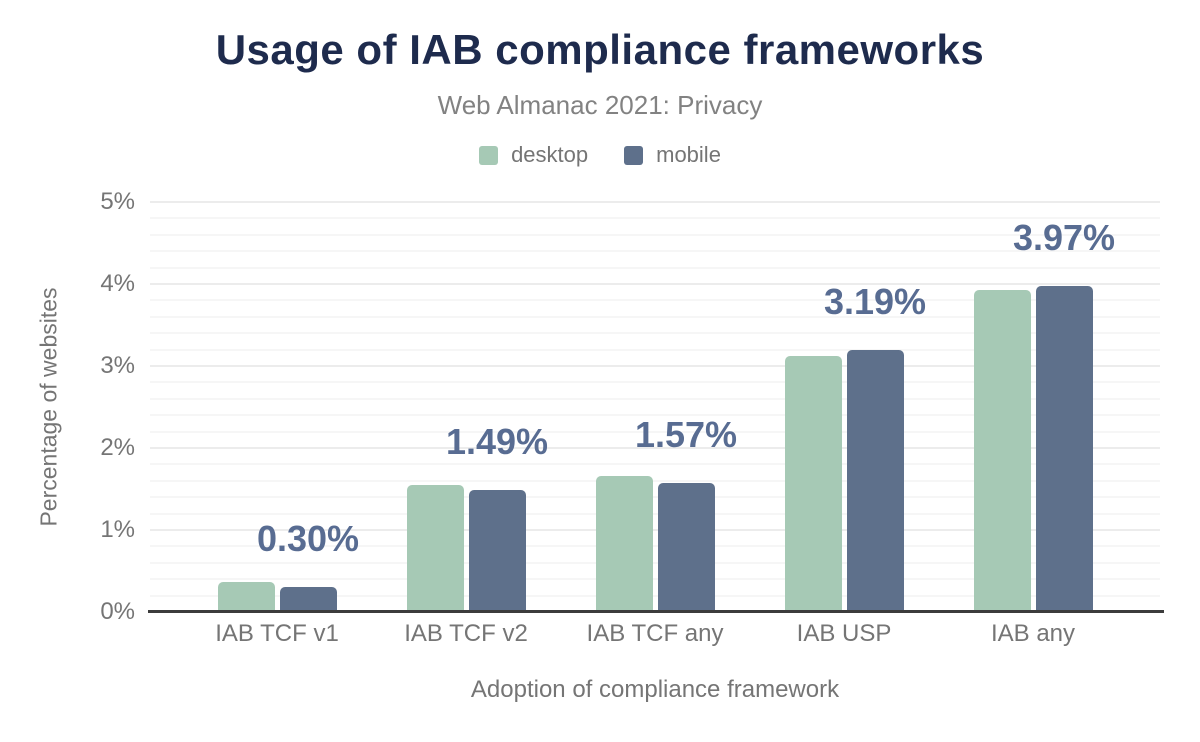  What do you see at coordinates (600, 105) in the screenshot?
I see `chart-subtitle: Web Almanac 2021: Privacy` at bounding box center [600, 105].